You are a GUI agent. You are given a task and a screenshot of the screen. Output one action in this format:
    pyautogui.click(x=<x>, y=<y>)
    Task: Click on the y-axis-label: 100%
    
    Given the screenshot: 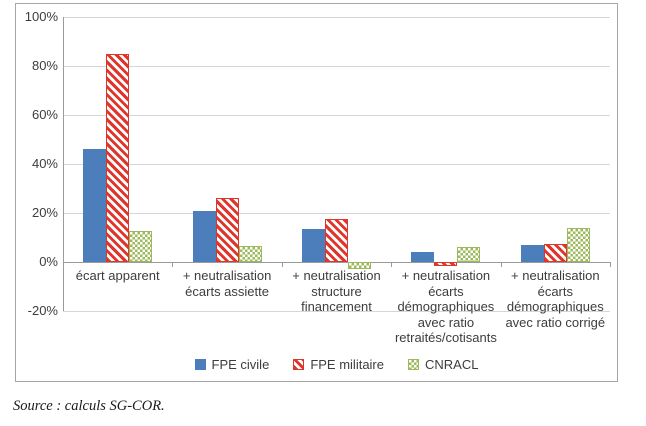 What is the action you would take?
    pyautogui.click(x=41, y=16)
    